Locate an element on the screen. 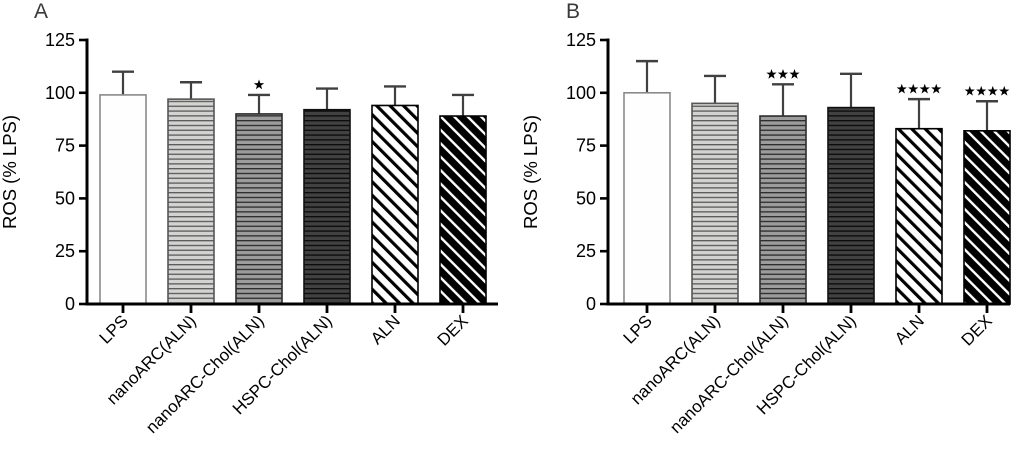  significance-stars-aln is located at coordinates (919, 88).